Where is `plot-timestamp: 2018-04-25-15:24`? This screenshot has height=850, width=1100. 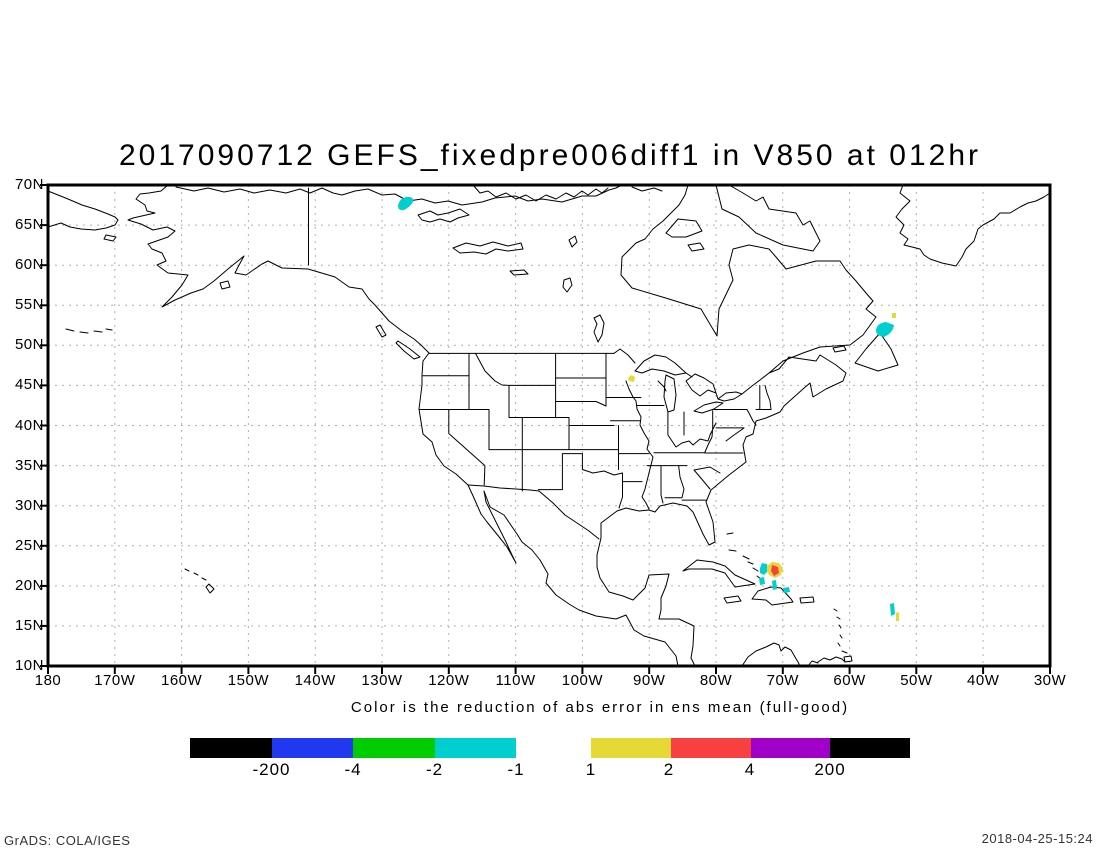
plot-timestamp: 2018-04-25-15:24 is located at coordinates (1037, 838).